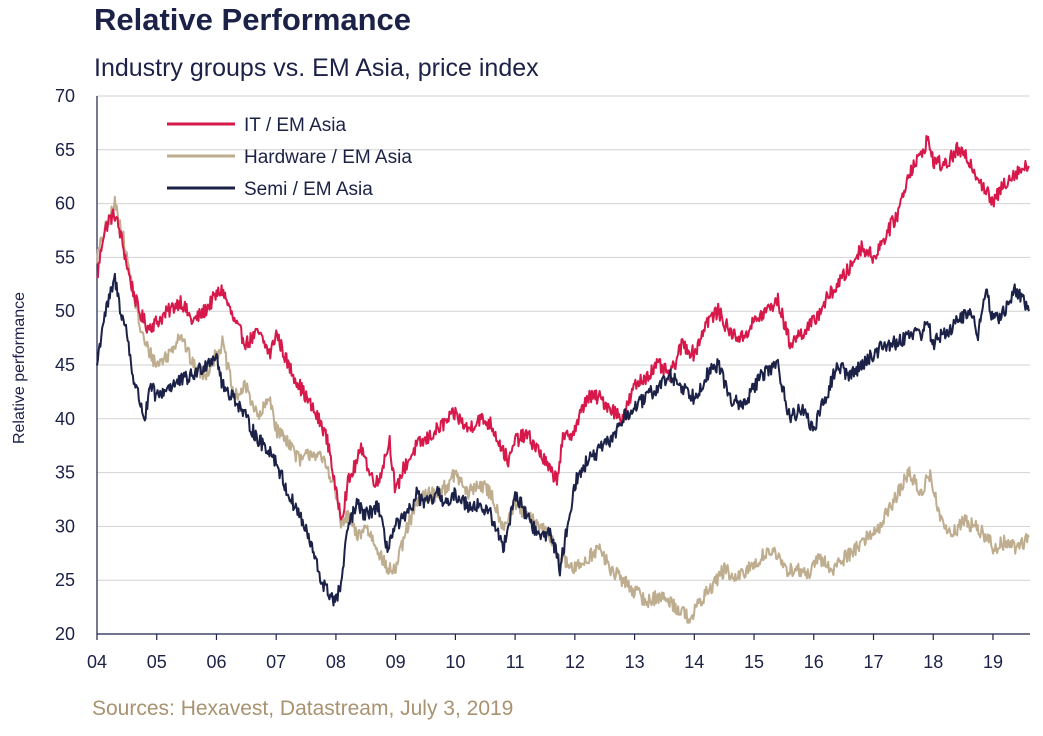 This screenshot has height=736, width=1043. I want to click on y-tick-label-60: 60, so click(65, 204).